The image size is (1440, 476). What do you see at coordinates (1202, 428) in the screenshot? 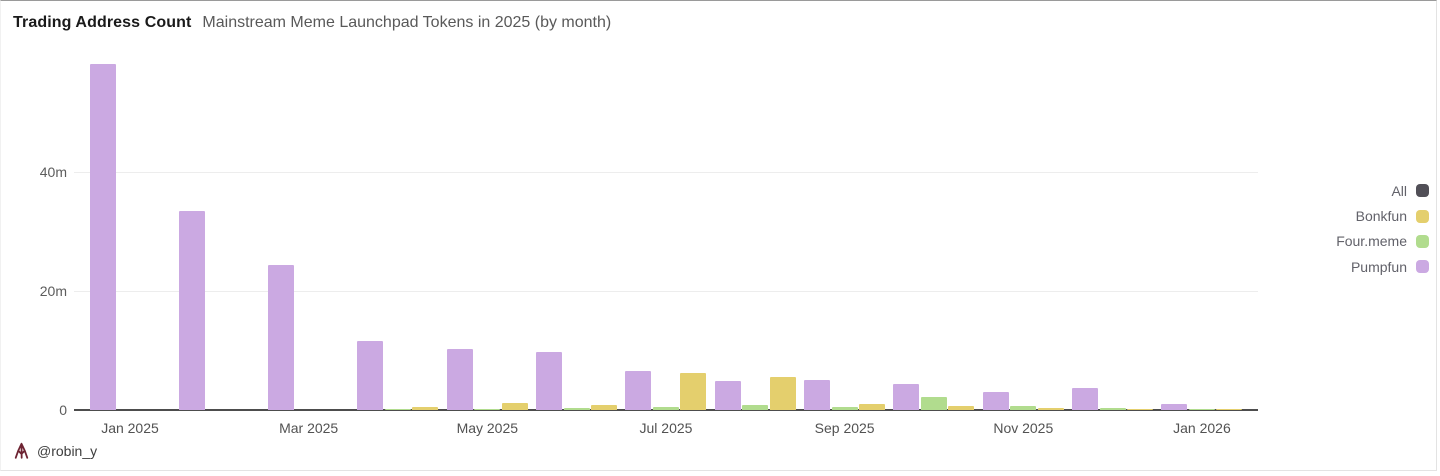
I see `x-tick-label-jan-2026: Jan 2026` at bounding box center [1202, 428].